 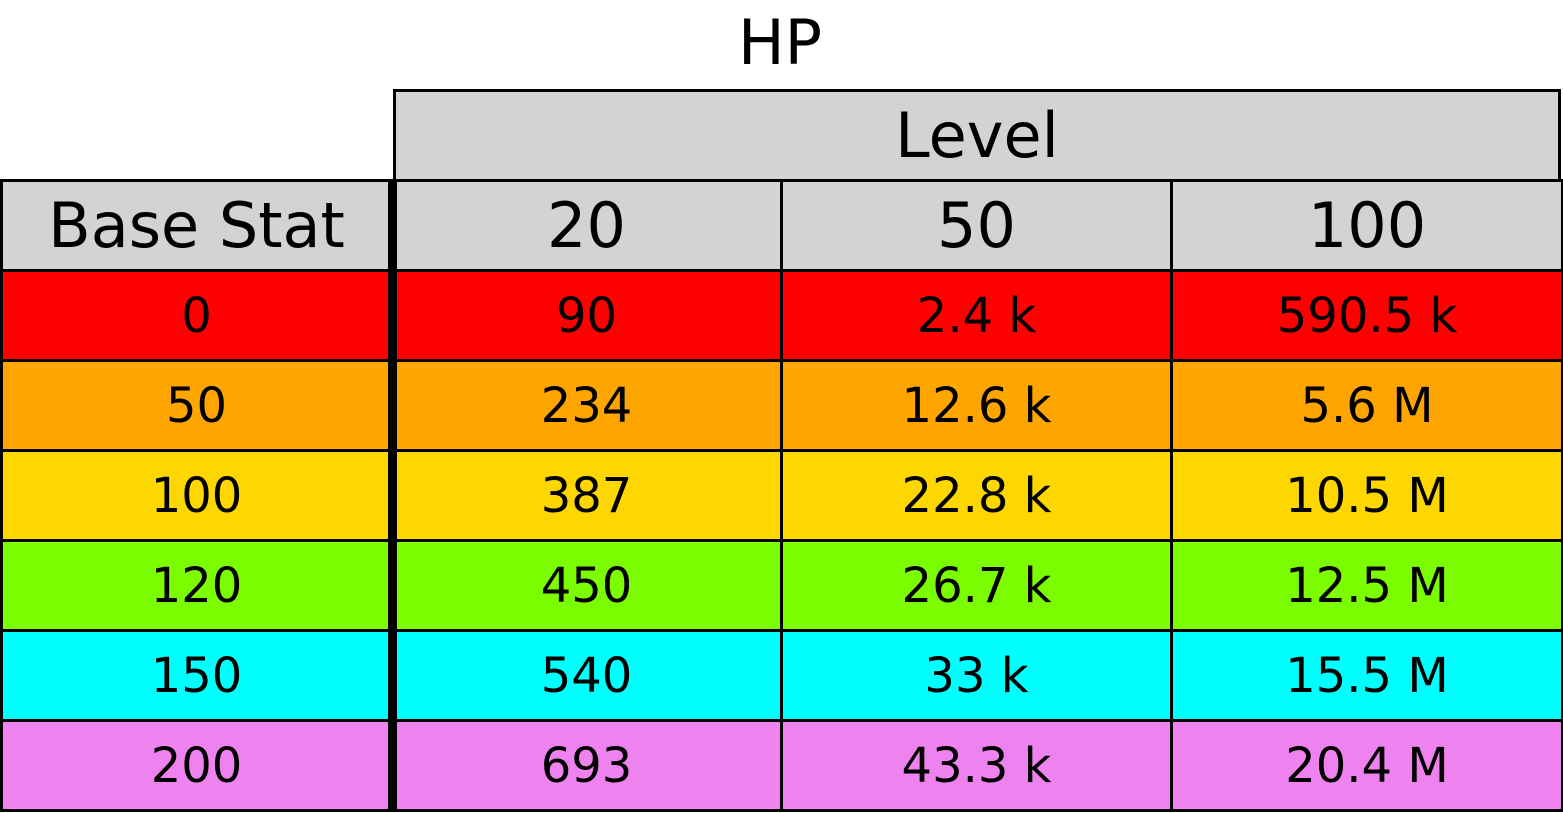 What do you see at coordinates (196, 585) in the screenshot?
I see `base-stat-cell: 120` at bounding box center [196, 585].